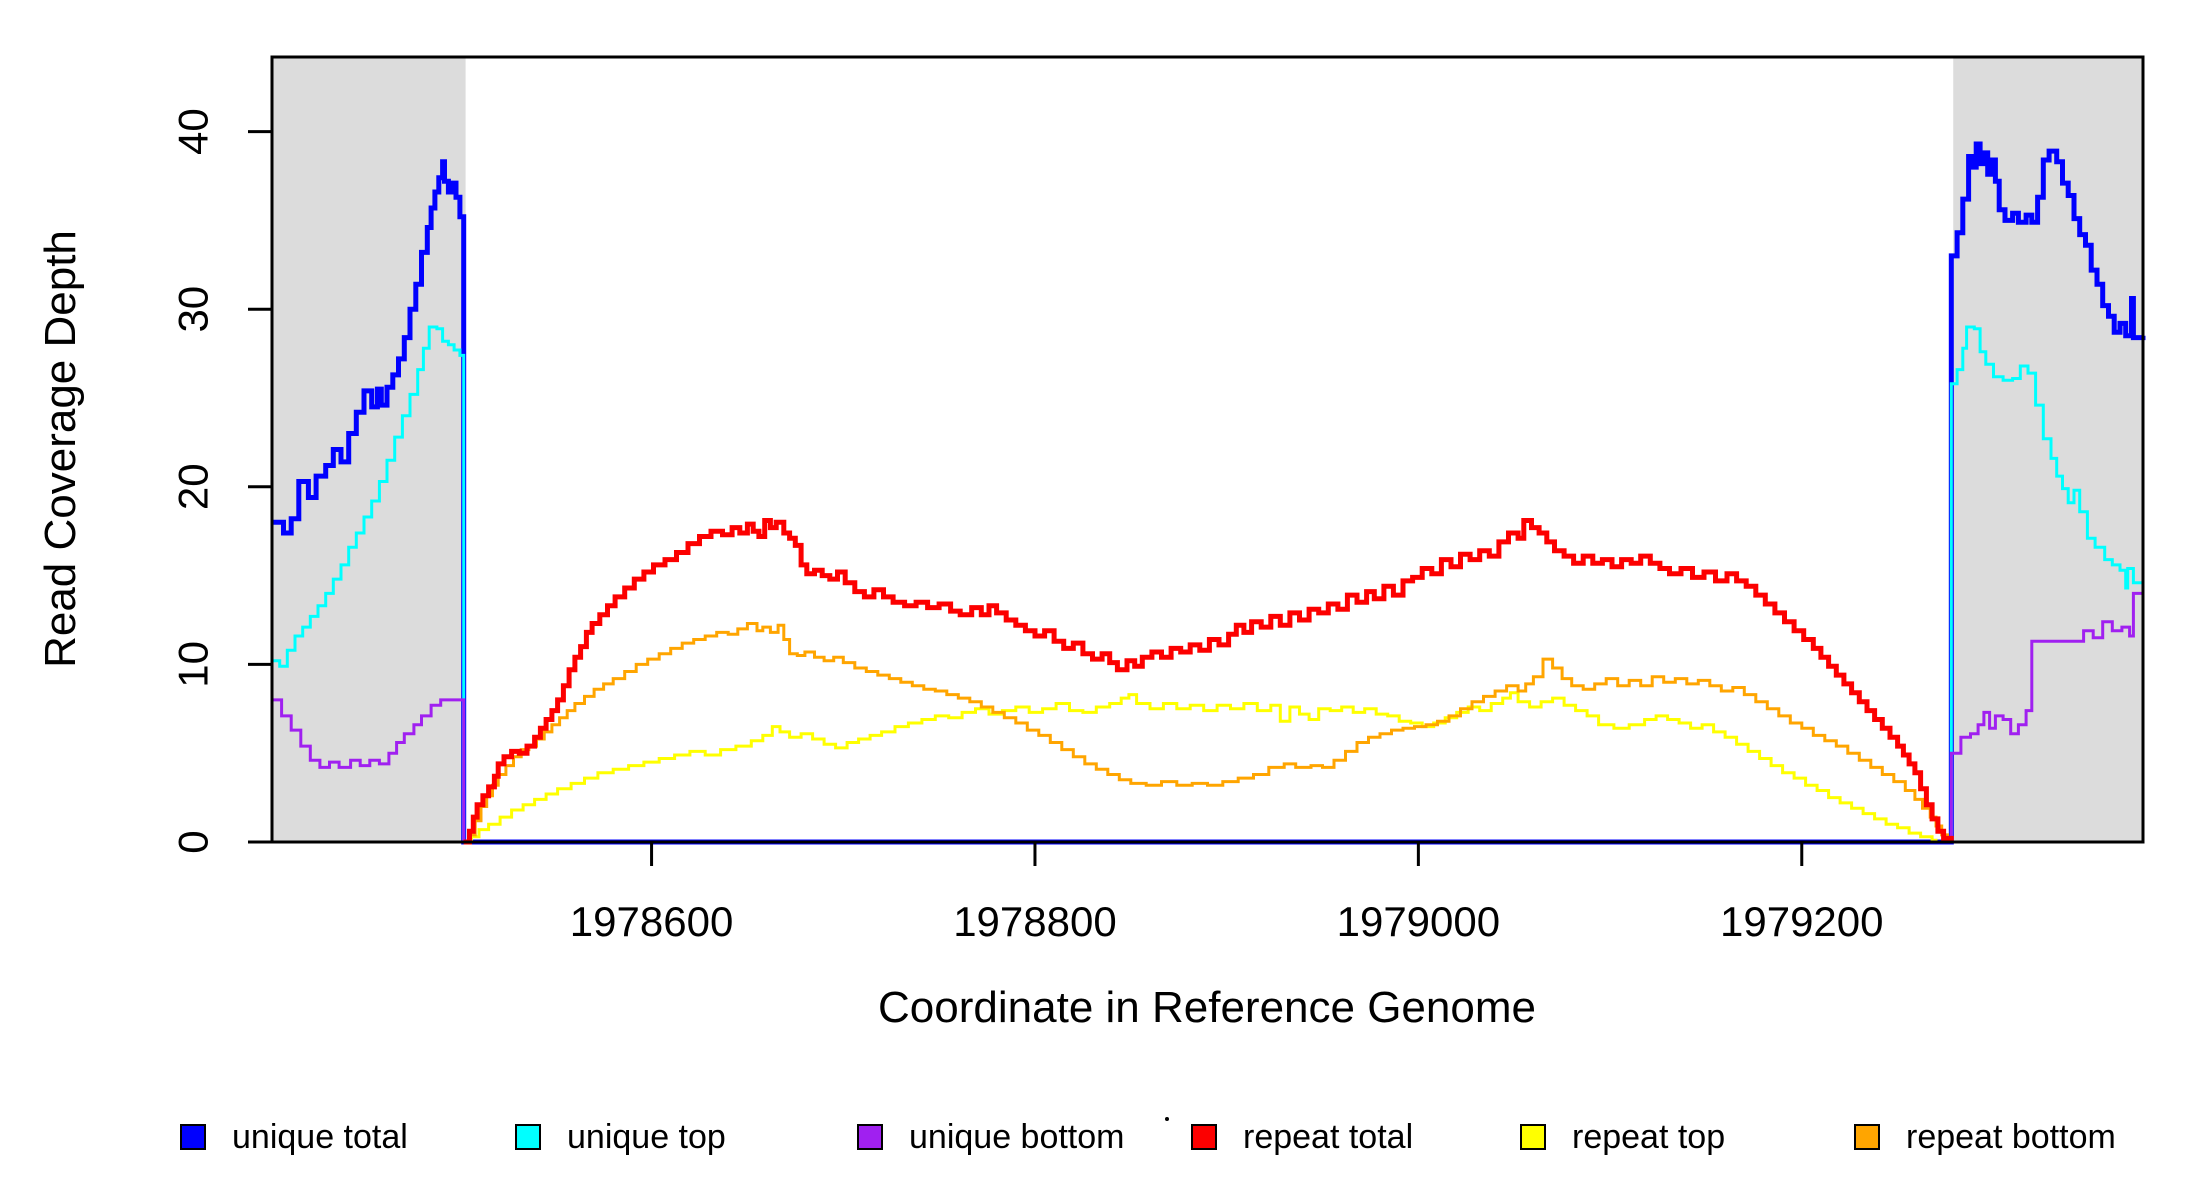 The height and width of the screenshot is (1200, 2200). What do you see at coordinates (1200, 767) in the screenshot?
I see `series-repeat-top` at bounding box center [1200, 767].